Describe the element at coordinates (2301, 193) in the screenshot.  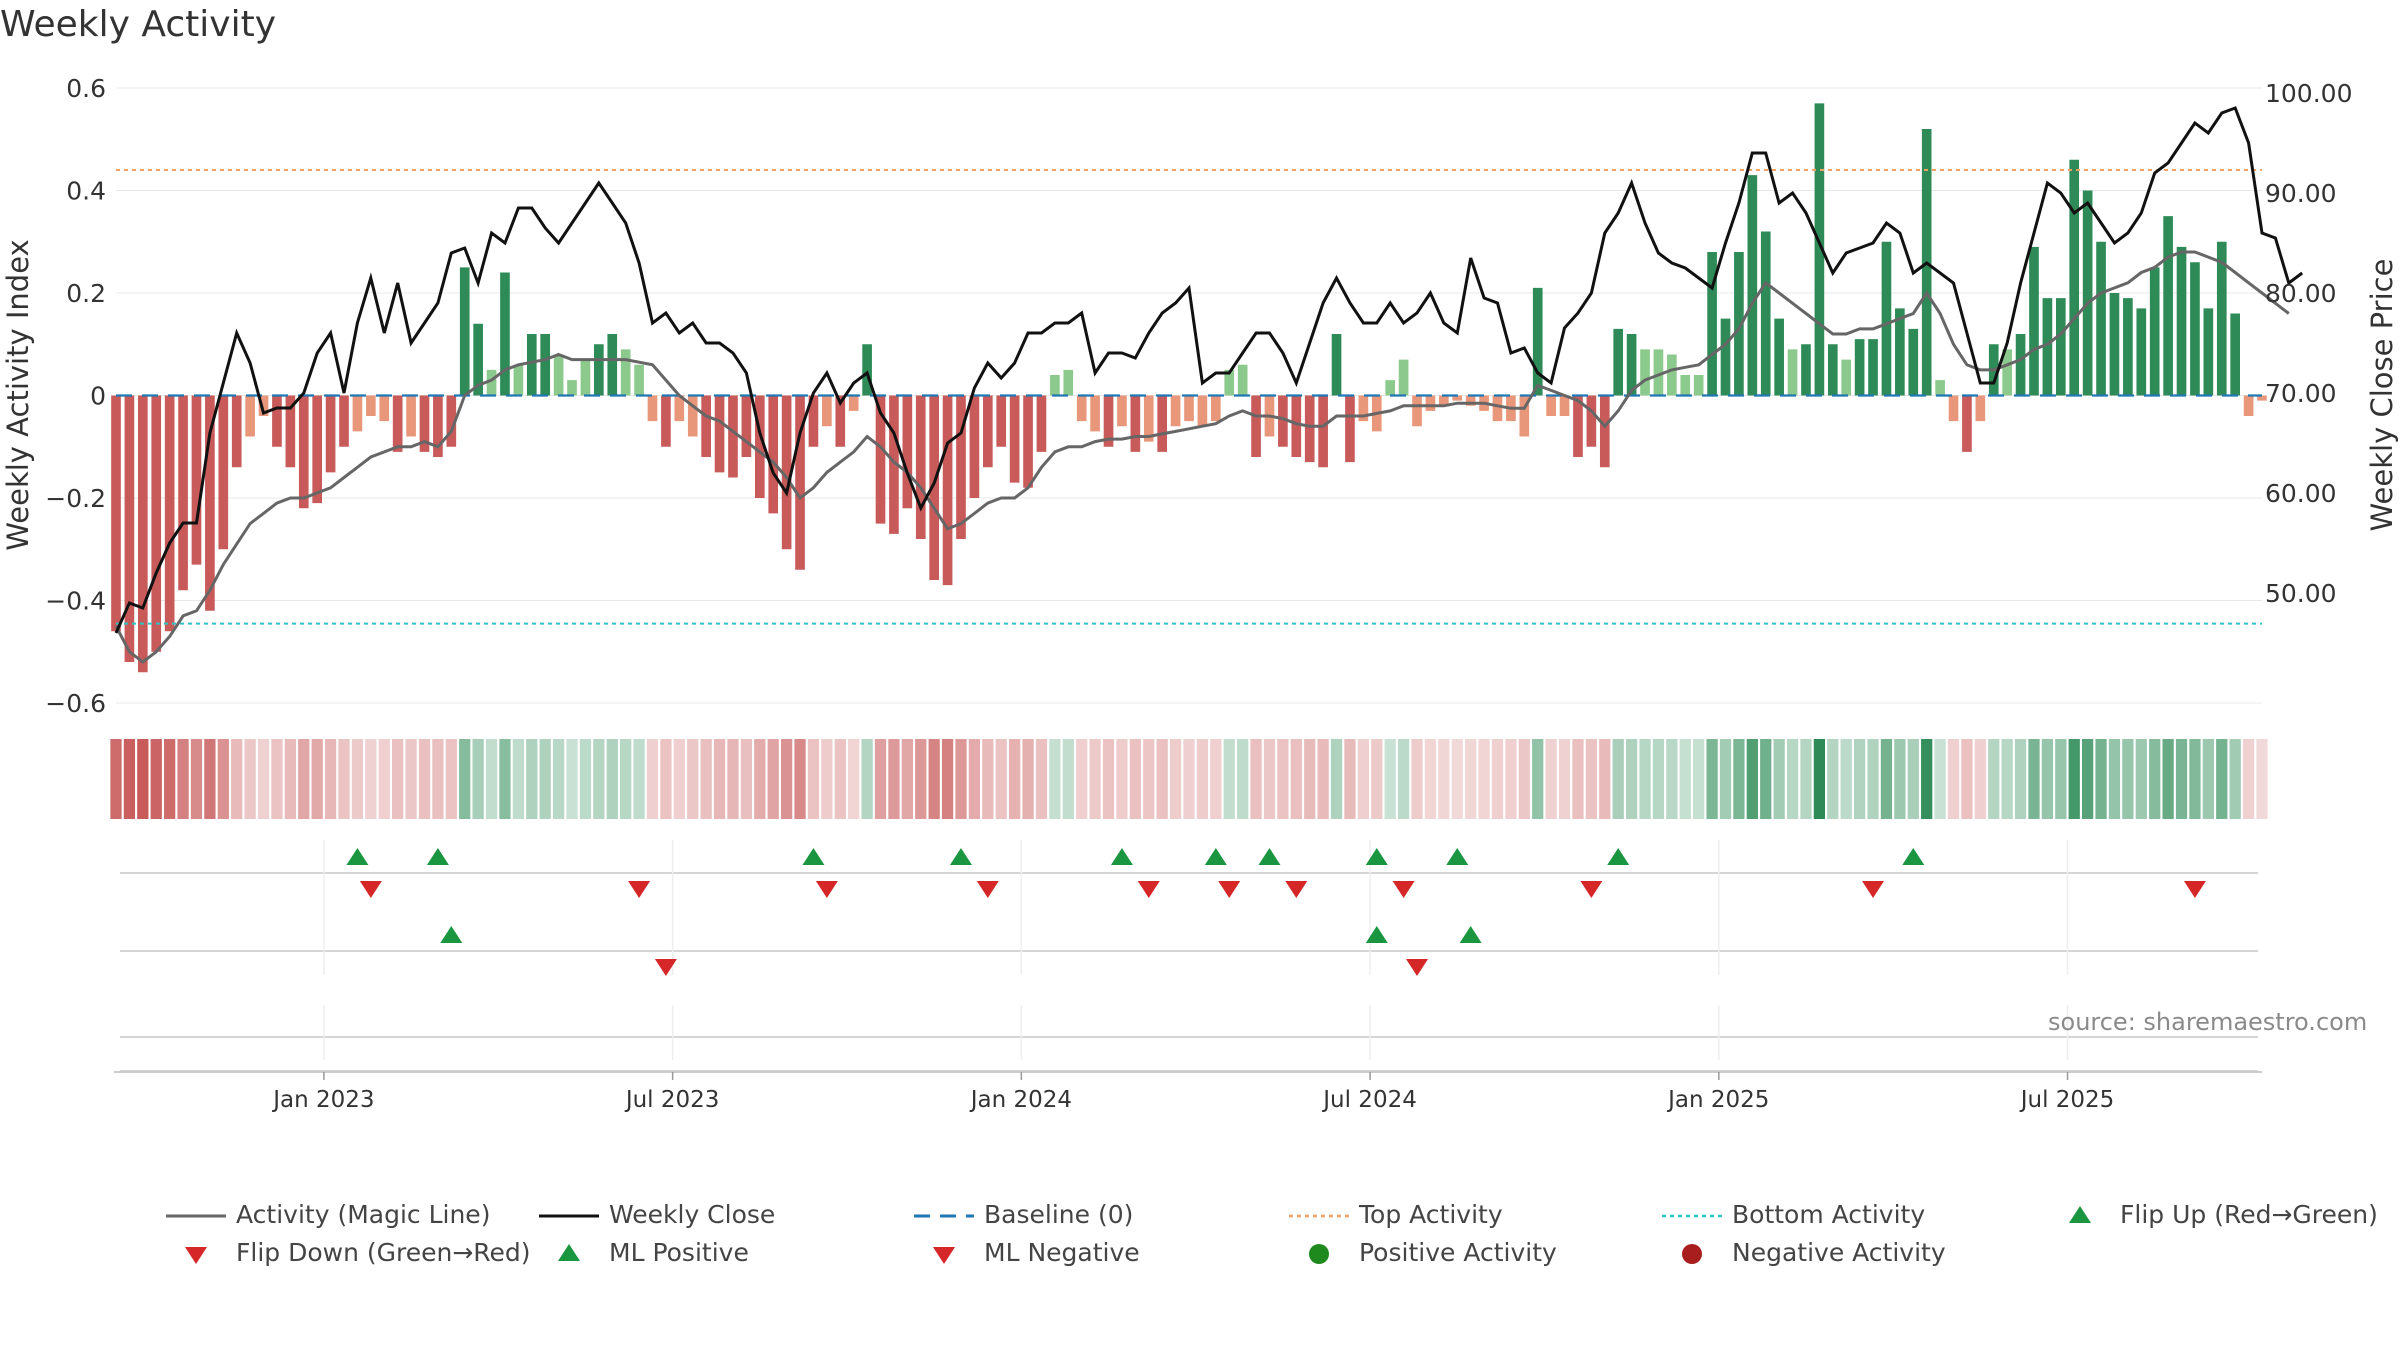
I see `ytick-right-label: 90.00` at that location.